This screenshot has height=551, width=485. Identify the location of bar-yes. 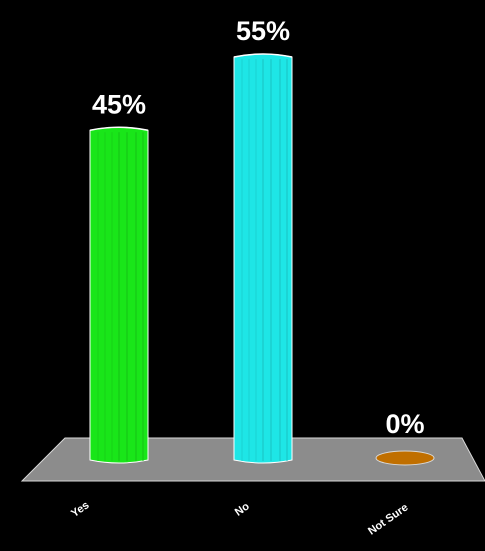
(119, 295).